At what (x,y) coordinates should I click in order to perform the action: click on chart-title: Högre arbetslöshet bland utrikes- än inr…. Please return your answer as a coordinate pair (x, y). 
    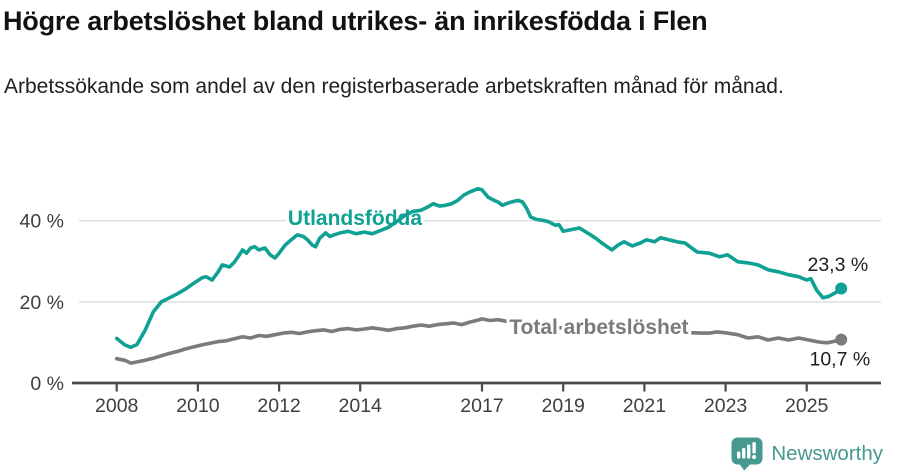
    Looking at the image, I should click on (355, 21).